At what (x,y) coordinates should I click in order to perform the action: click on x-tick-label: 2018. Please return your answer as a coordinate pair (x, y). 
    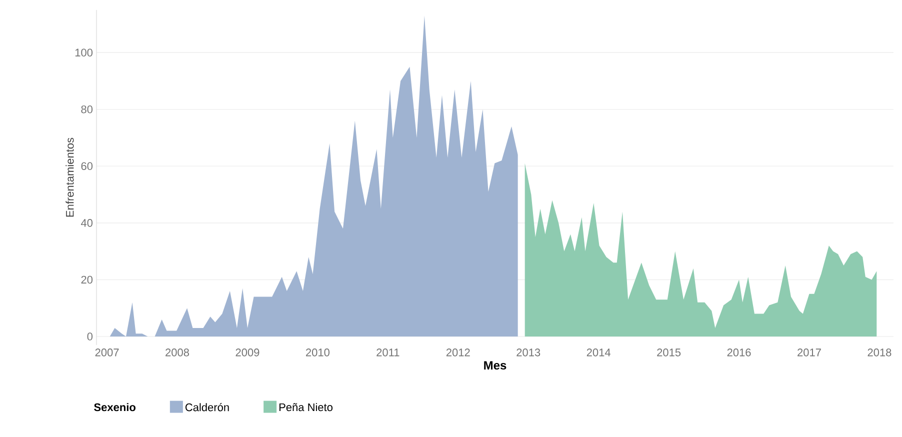
    Looking at the image, I should click on (880, 352).